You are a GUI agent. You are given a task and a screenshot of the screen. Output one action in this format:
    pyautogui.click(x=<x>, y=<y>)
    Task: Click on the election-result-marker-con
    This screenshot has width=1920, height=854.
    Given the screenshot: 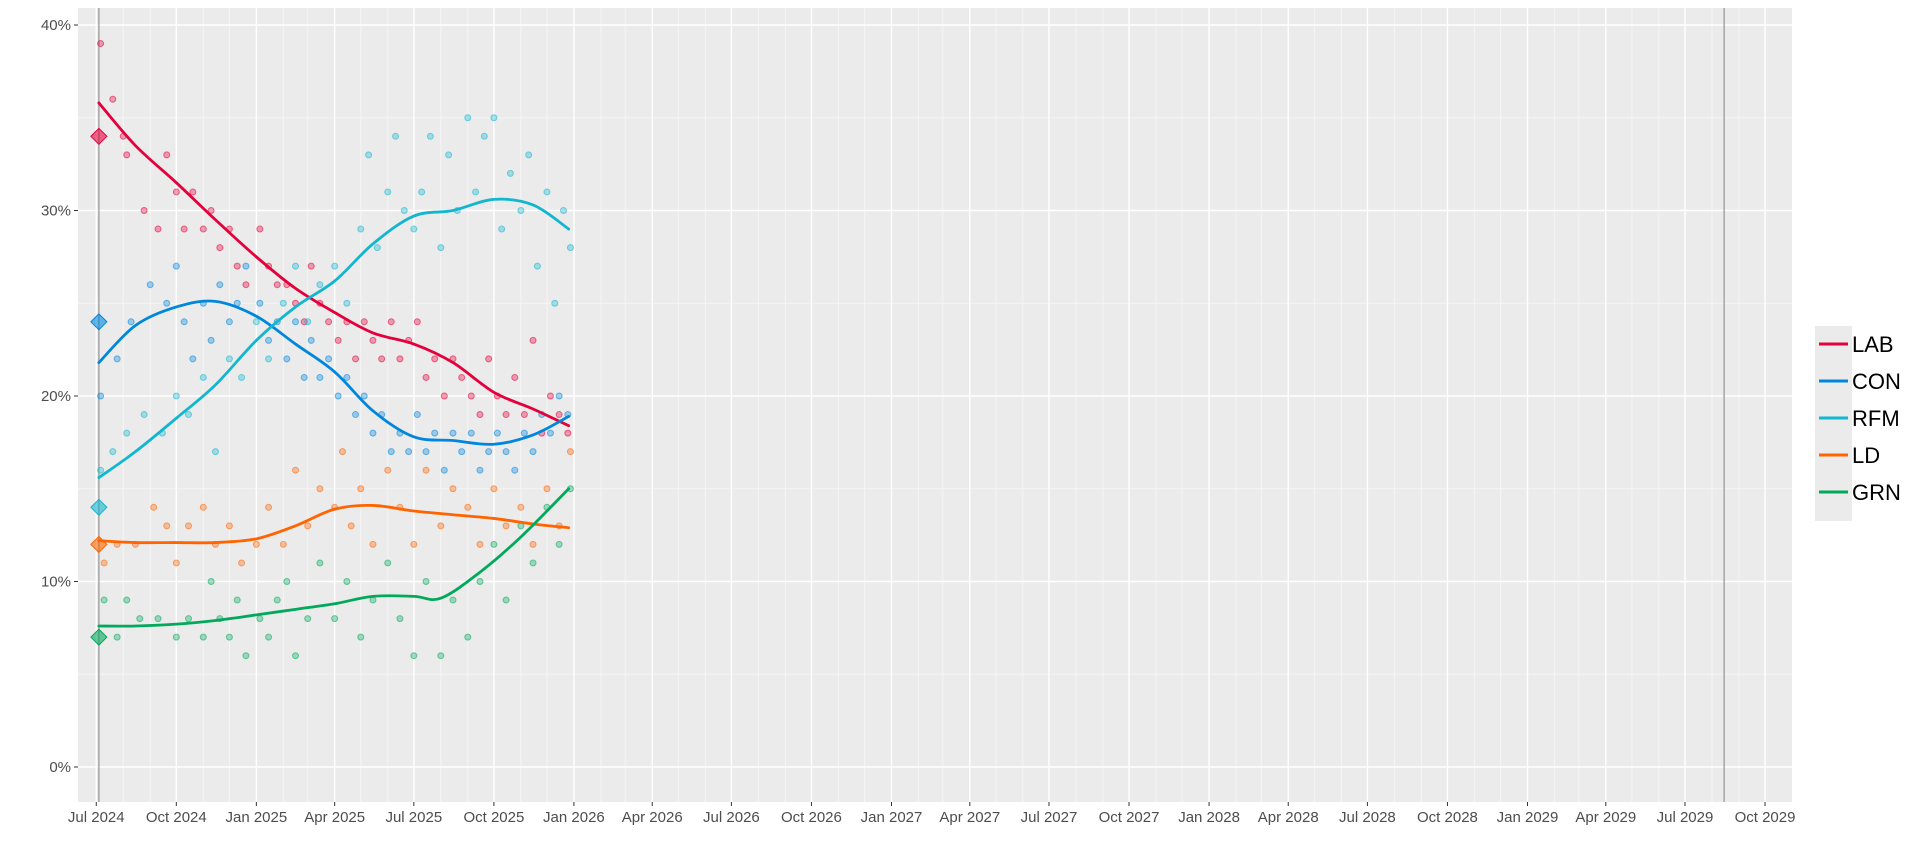 What is the action you would take?
    pyautogui.click(x=99, y=322)
    